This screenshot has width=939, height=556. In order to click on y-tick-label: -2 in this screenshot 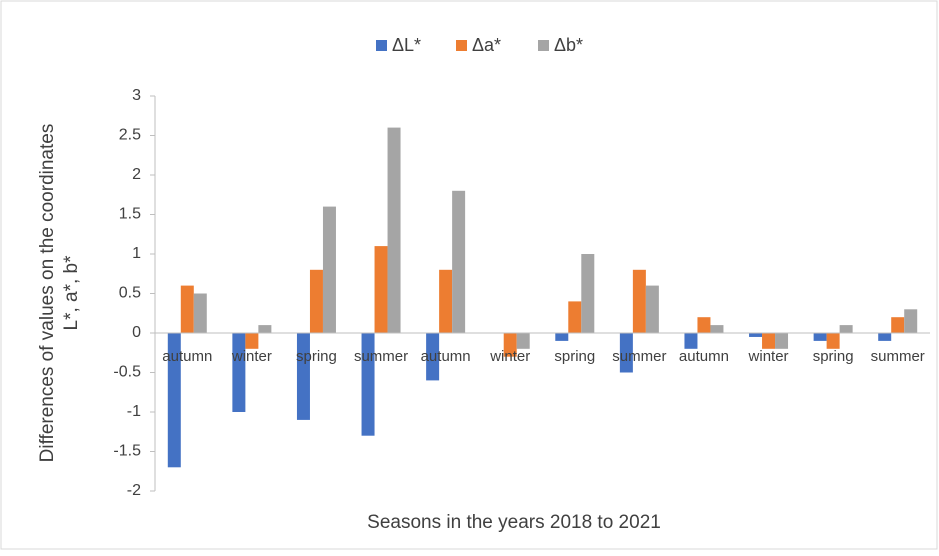, I will do `click(134, 490)`.